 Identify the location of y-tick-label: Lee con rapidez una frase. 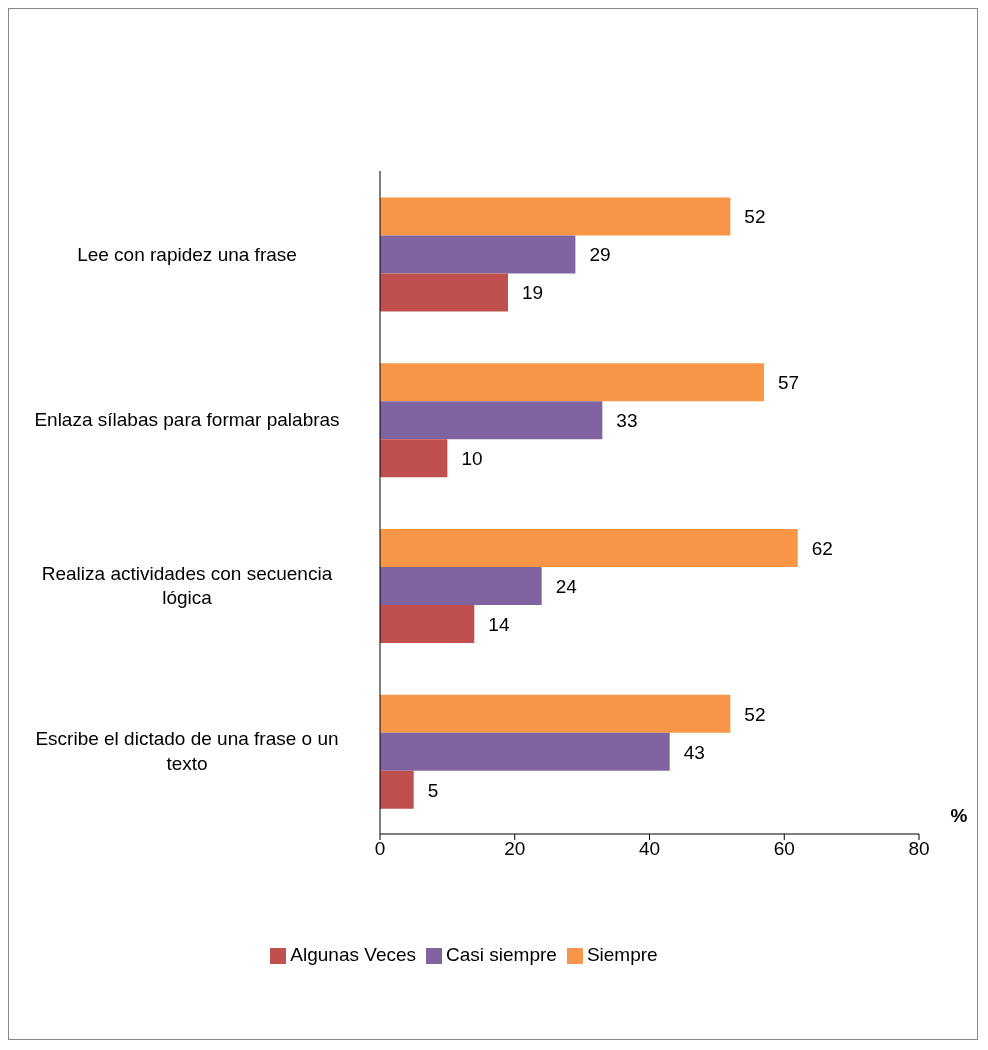
(187, 254).